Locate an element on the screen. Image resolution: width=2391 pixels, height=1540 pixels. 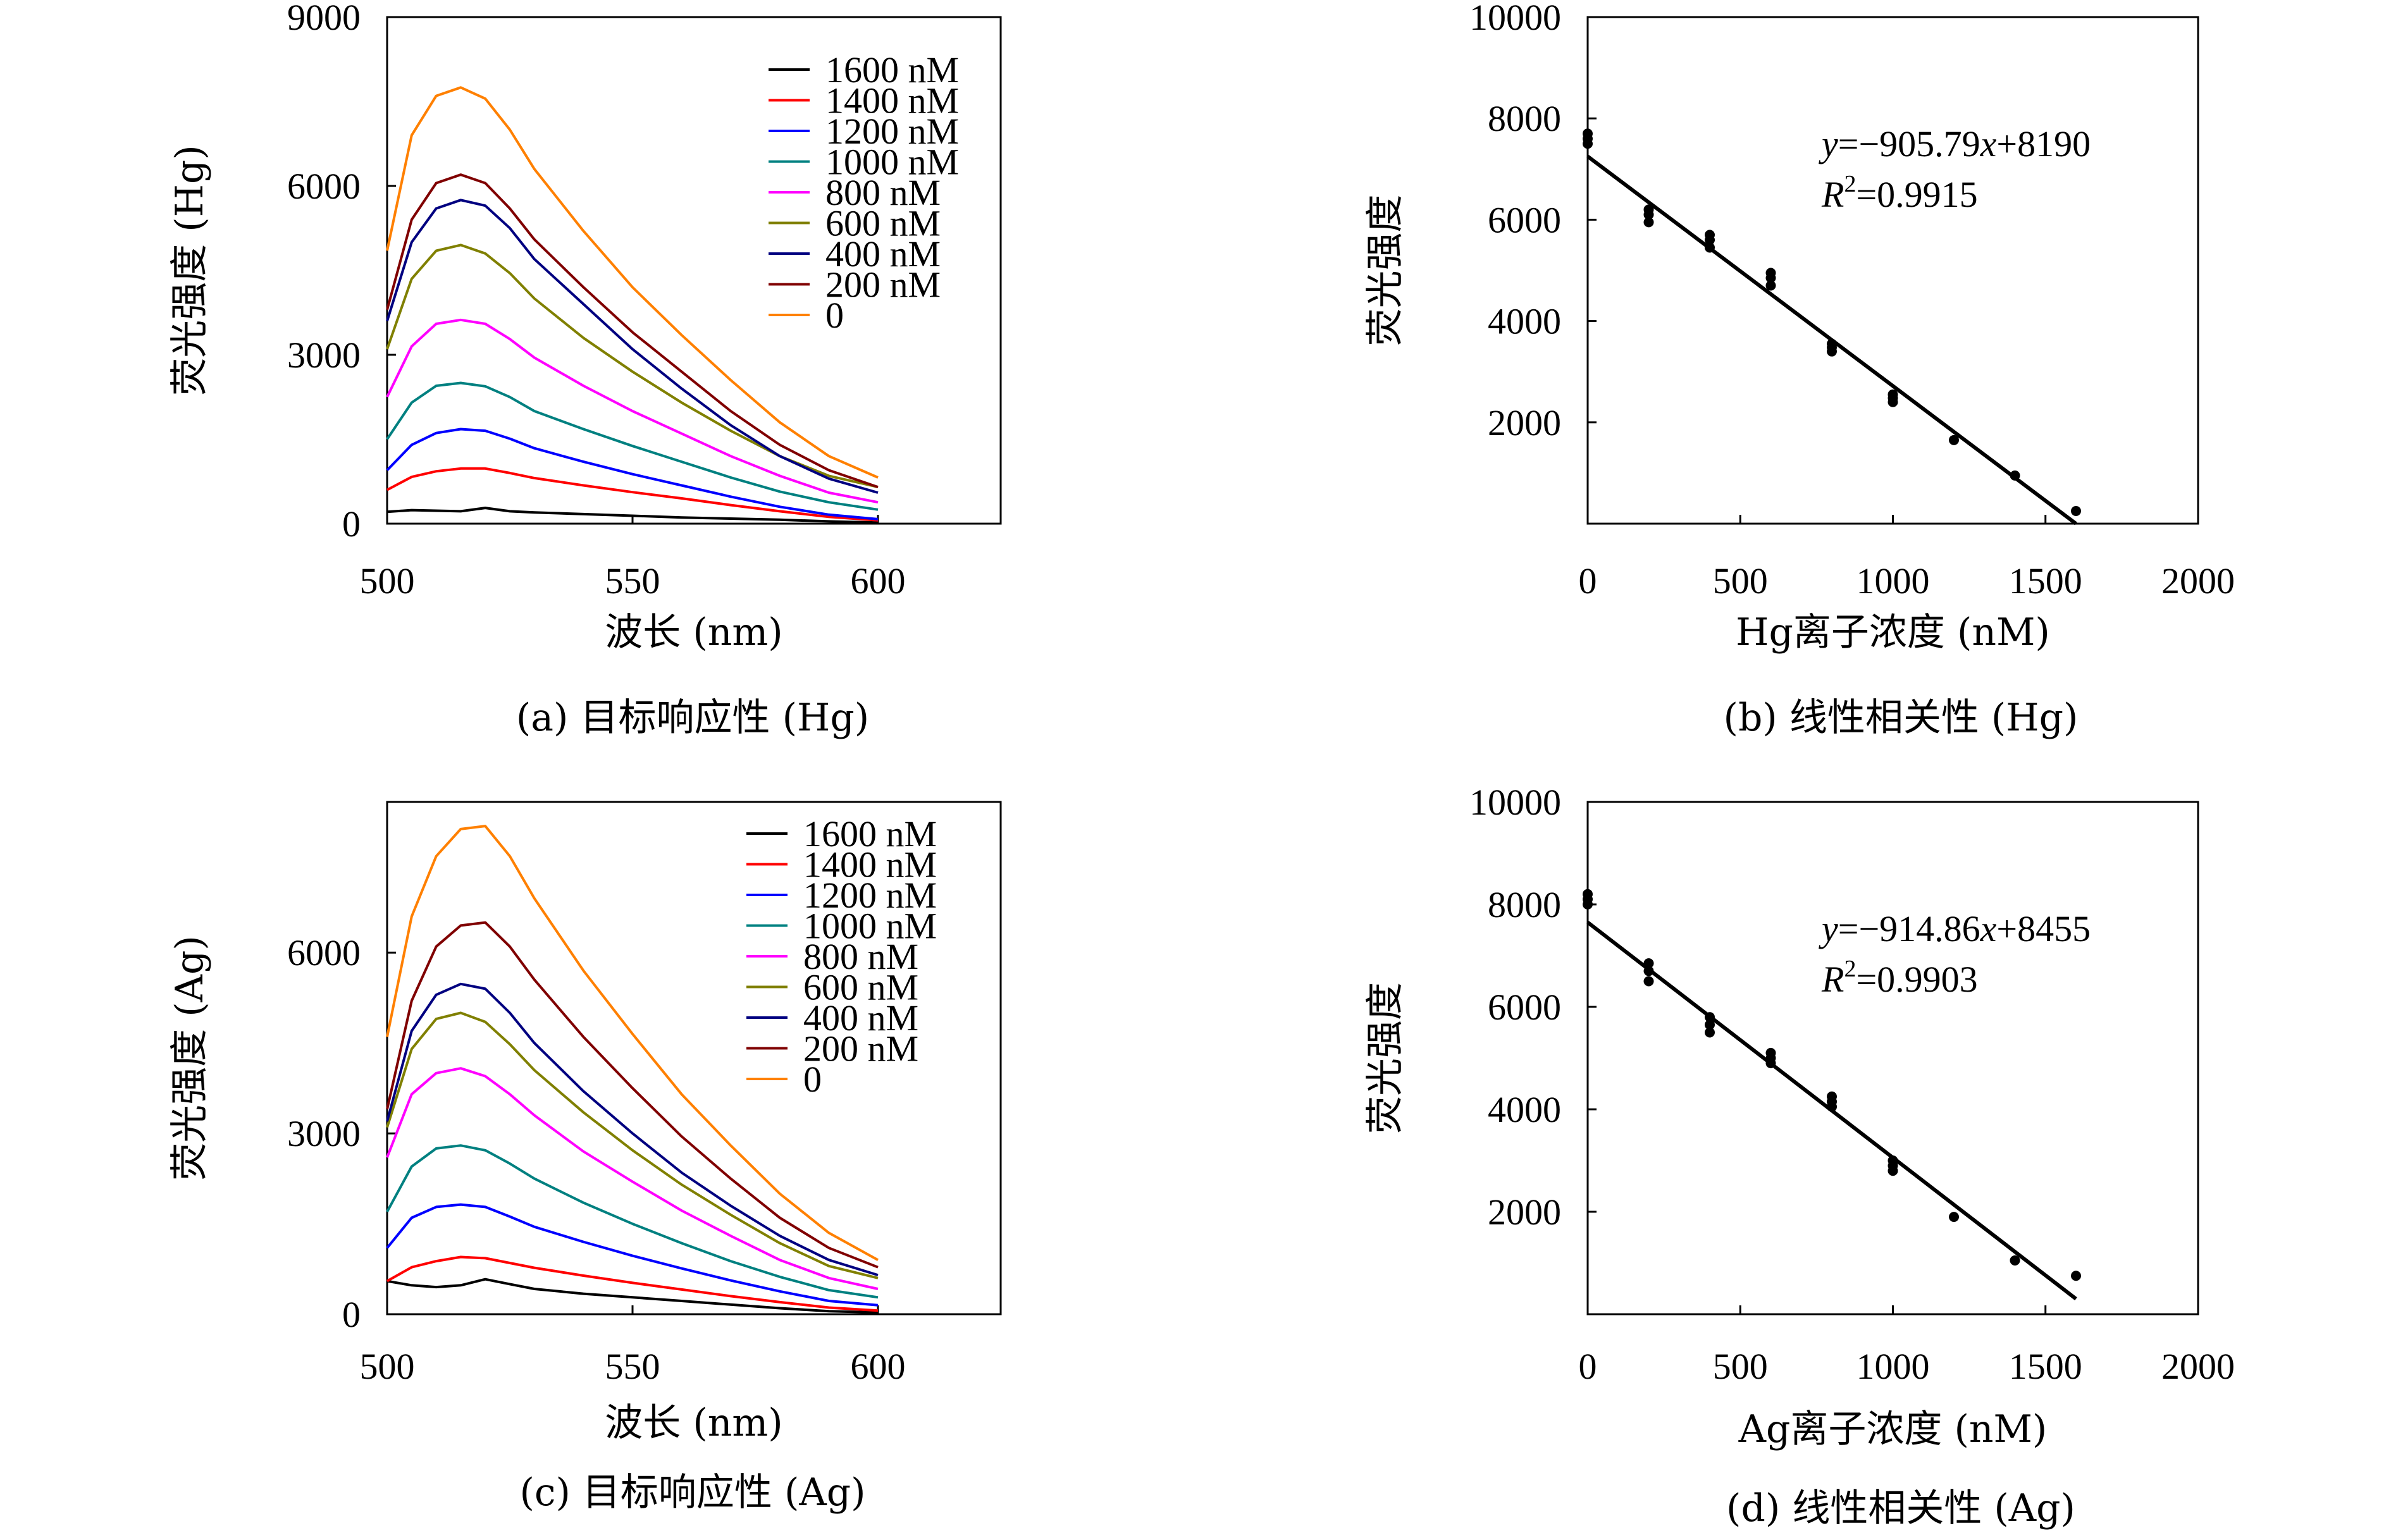
x-tick-label: 2000 is located at coordinates (2198, 581).